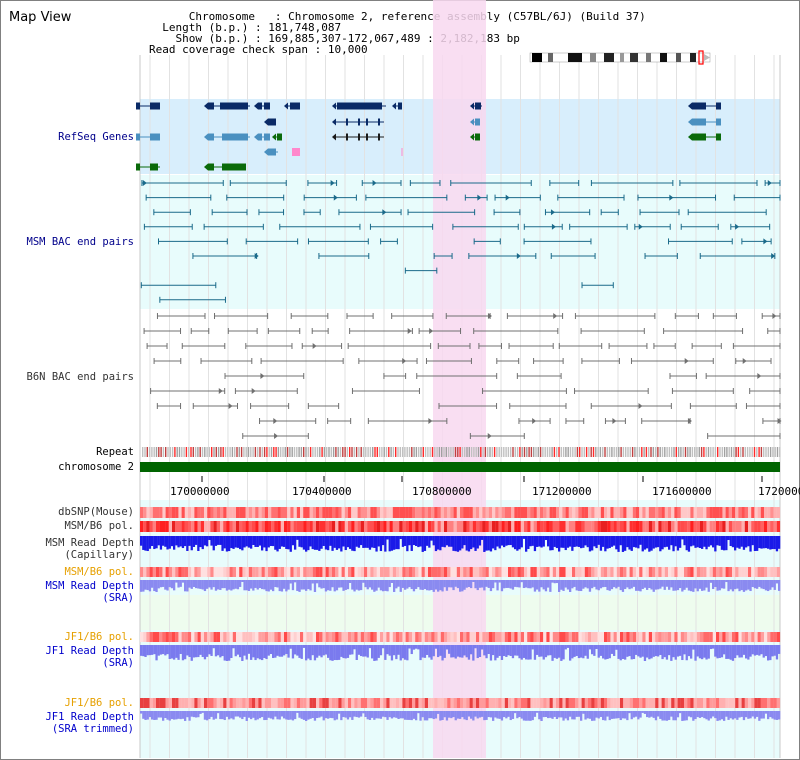  Describe the element at coordinates (96, 137) in the screenshot. I see `refseq-genes-label: RefSeq Genes` at that location.